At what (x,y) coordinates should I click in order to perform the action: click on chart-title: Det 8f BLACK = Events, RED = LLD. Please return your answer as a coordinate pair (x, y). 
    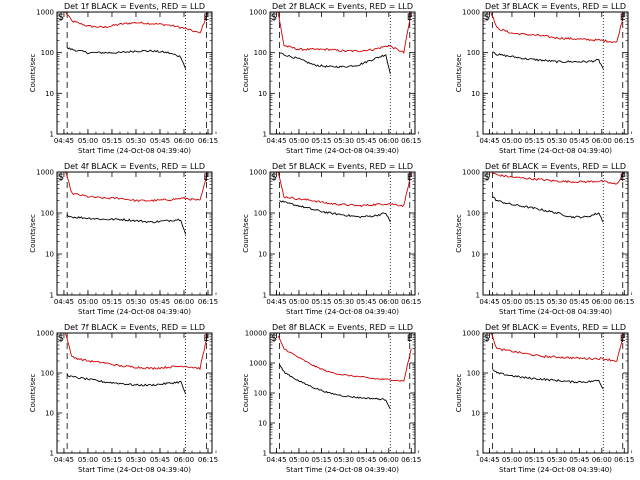
    Looking at the image, I should click on (342, 327).